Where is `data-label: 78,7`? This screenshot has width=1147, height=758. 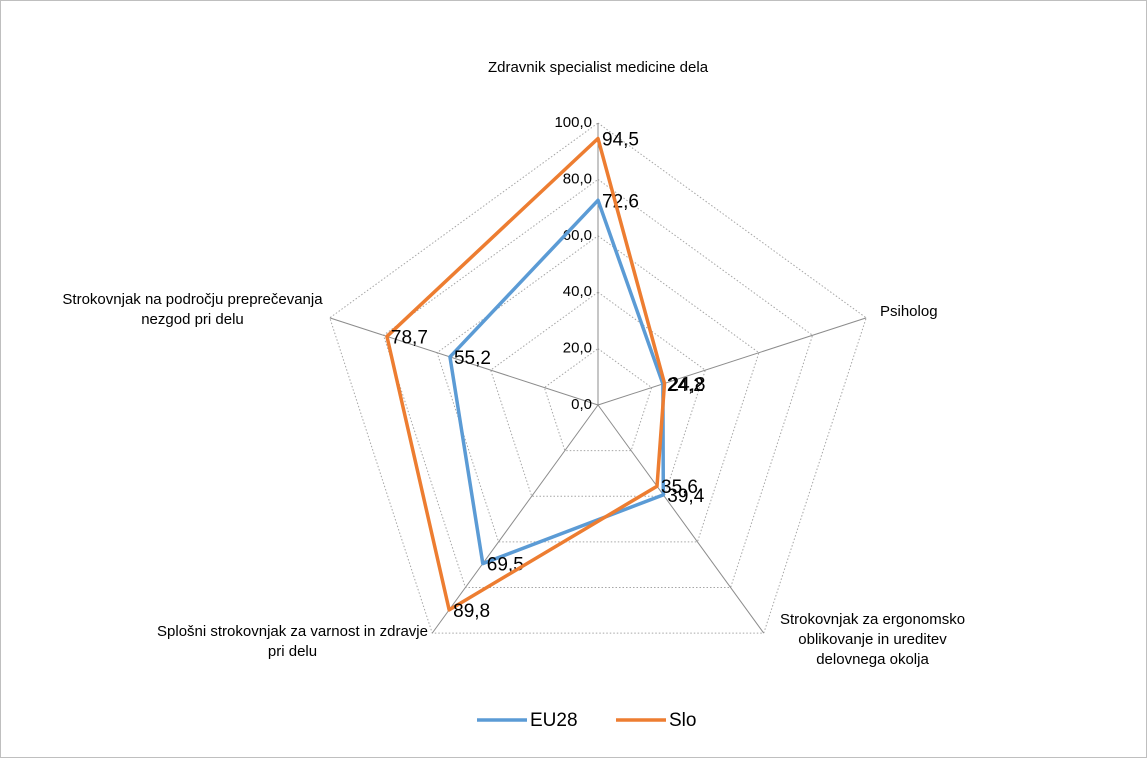 data-label: 78,7 is located at coordinates (409, 337).